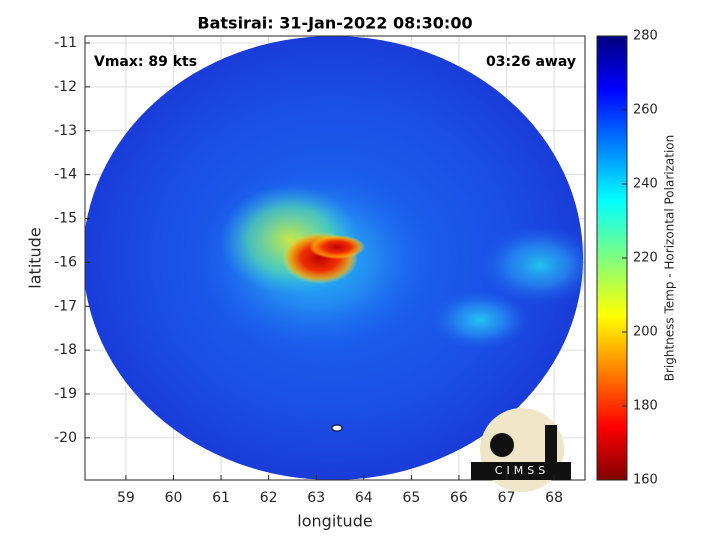 The height and width of the screenshot is (544, 720). What do you see at coordinates (65, 306) in the screenshot?
I see `y-tick-label: -17` at bounding box center [65, 306].